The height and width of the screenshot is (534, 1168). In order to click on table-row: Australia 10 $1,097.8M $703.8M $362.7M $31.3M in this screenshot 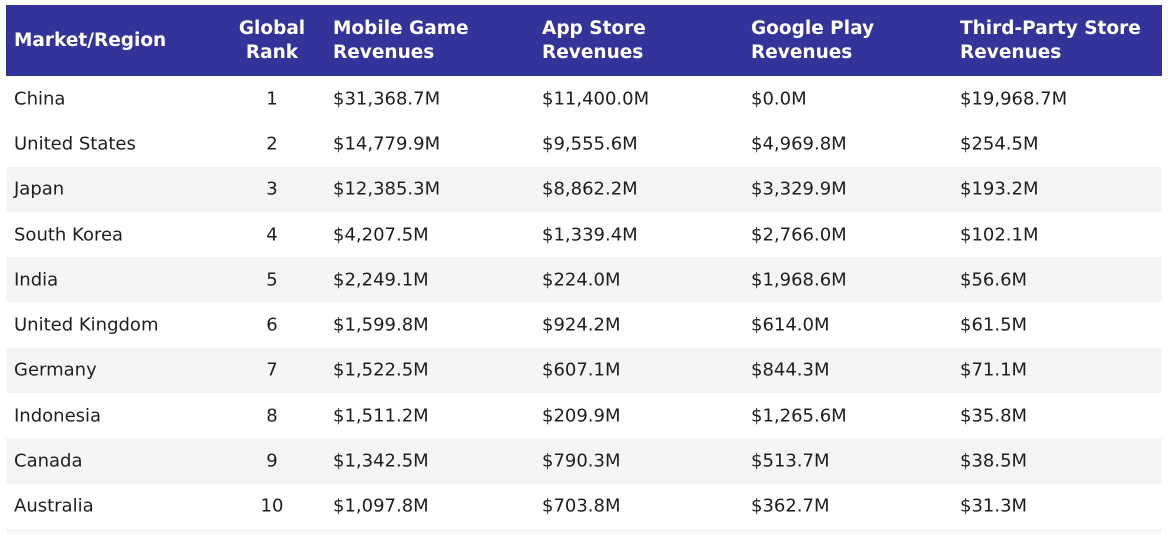, I will do `click(584, 506)`.